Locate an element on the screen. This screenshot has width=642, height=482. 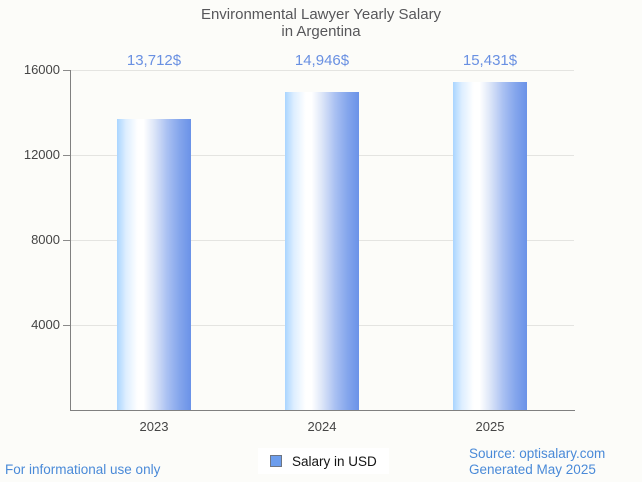
source-line: Source: optisalary.com is located at coordinates (537, 453).